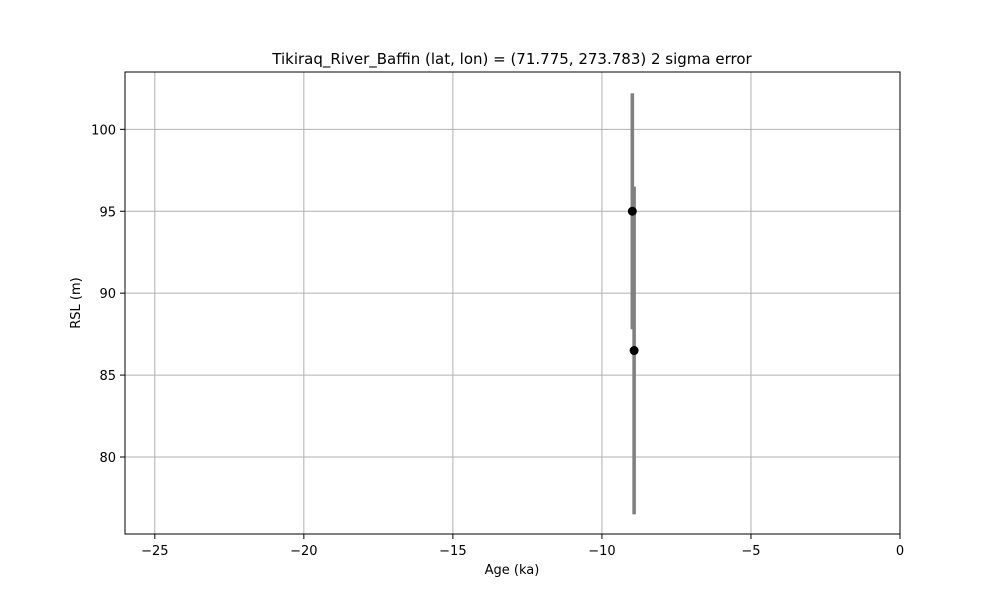  What do you see at coordinates (452, 551) in the screenshot?
I see `x-tick-label: −15` at bounding box center [452, 551].